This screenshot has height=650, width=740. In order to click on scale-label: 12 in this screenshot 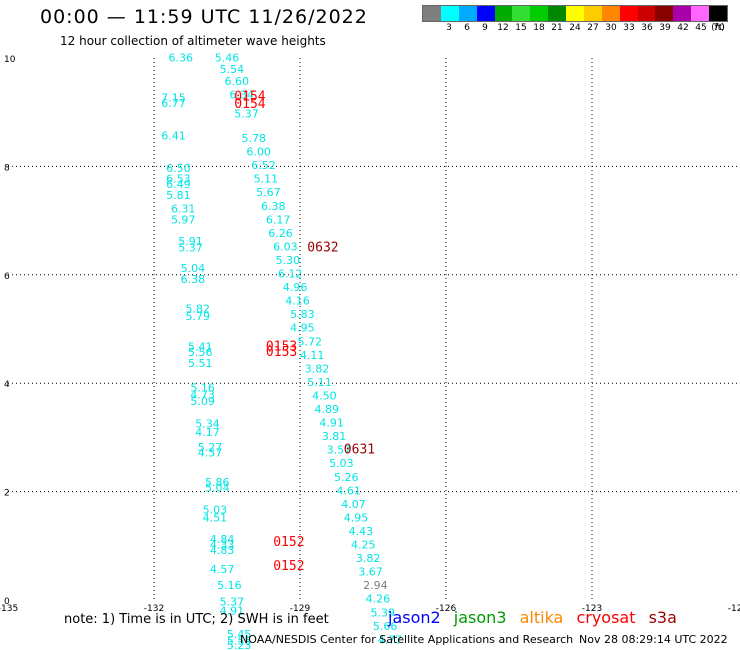, I will do `click(503, 28)`.